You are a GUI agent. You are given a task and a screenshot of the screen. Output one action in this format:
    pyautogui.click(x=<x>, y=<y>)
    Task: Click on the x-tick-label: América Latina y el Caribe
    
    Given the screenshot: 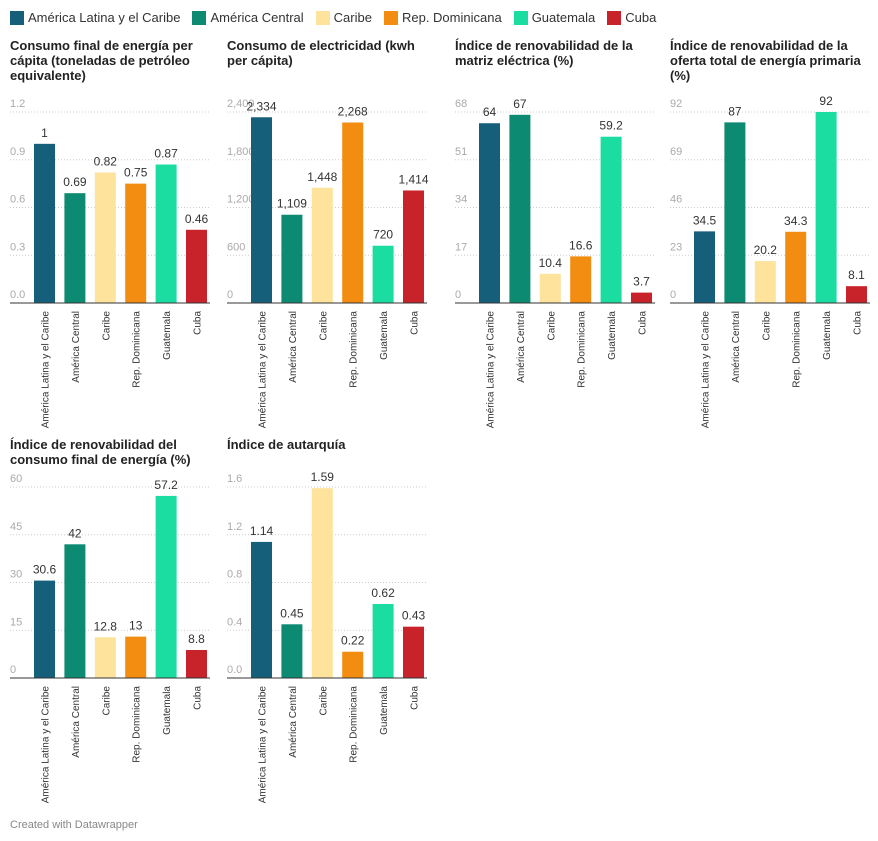 What is the action you would take?
    pyautogui.click(x=263, y=370)
    